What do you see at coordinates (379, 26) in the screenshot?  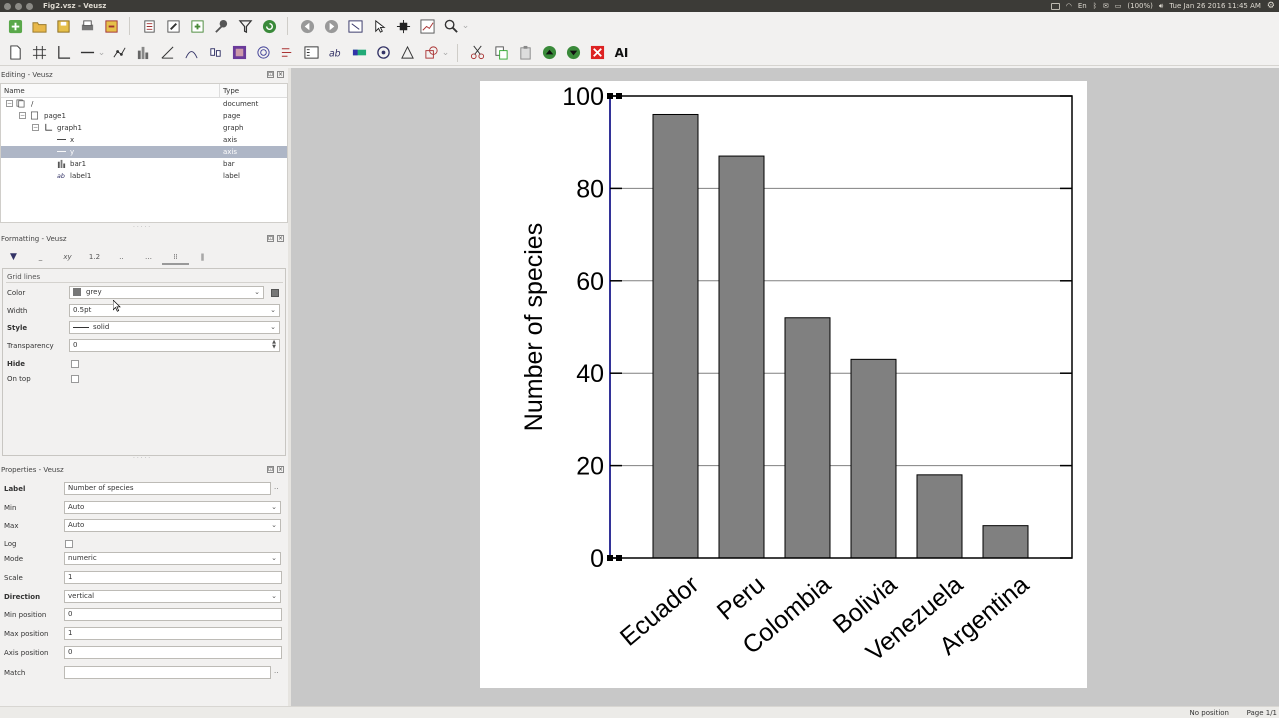 I see `select-pointer-icon` at bounding box center [379, 26].